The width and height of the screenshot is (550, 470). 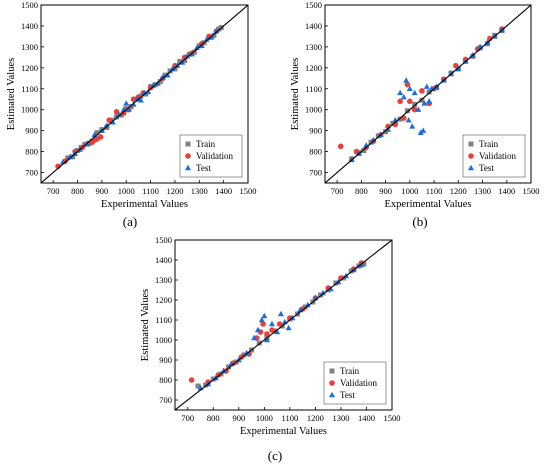 What do you see at coordinates (458, 191) in the screenshot?
I see `x-tick-label: 1200` at bounding box center [458, 191].